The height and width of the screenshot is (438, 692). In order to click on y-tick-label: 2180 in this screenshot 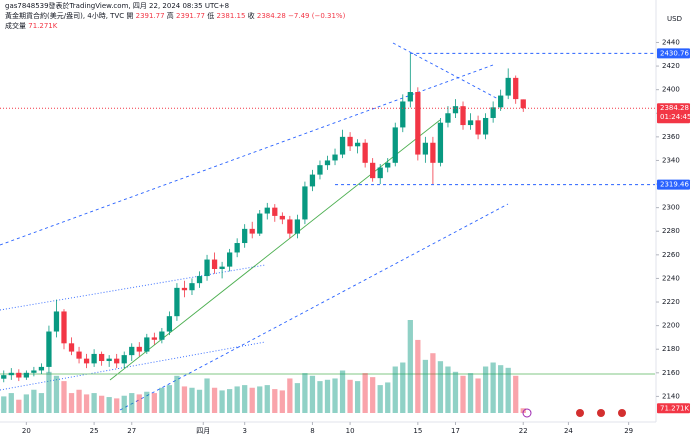, I will do `click(671, 349)`.